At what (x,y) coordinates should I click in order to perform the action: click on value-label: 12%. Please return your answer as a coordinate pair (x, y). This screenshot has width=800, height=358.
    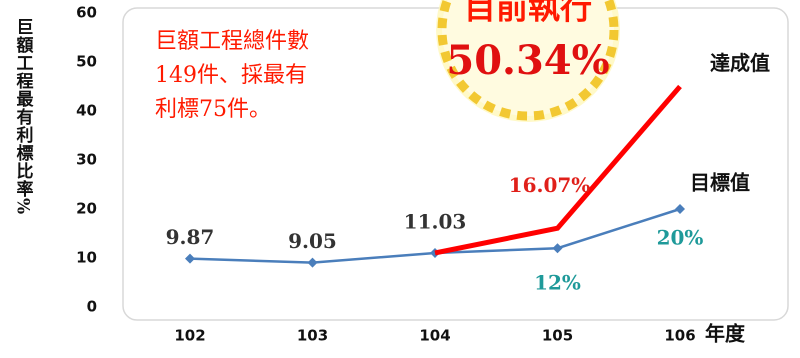
    Looking at the image, I should click on (557, 283).